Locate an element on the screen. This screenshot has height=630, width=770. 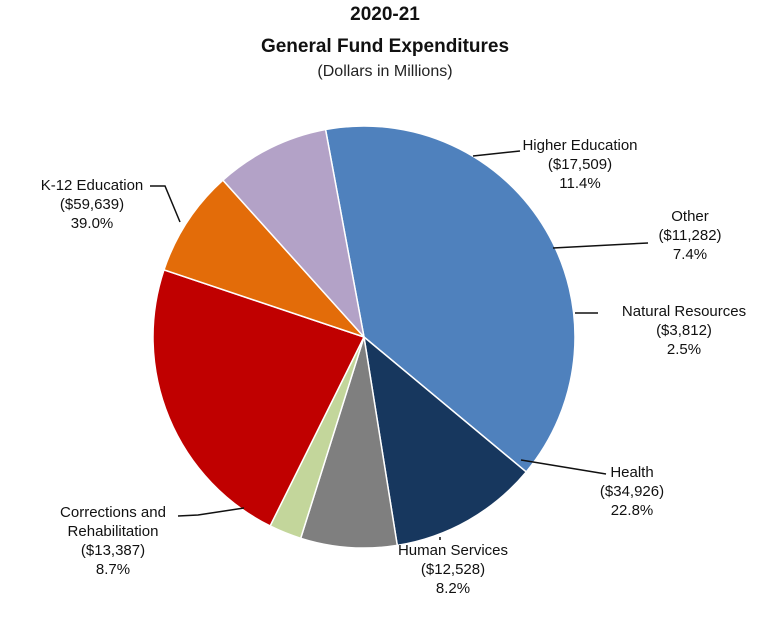
slice-label-other: Other is located at coordinates (690, 216).